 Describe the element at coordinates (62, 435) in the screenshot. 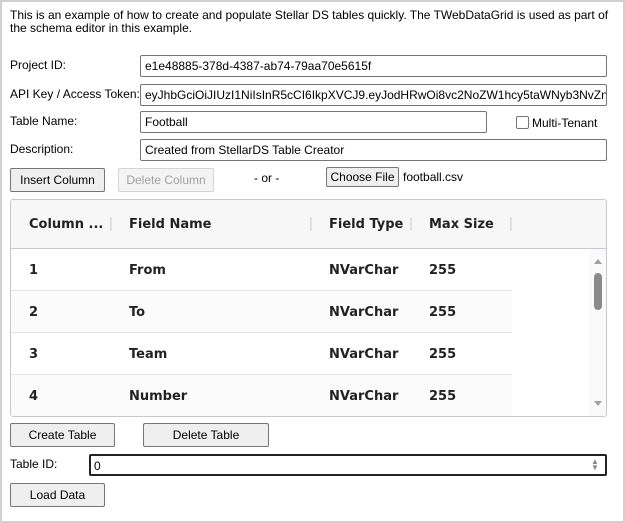

I see `create-table-button: Create Table` at that location.